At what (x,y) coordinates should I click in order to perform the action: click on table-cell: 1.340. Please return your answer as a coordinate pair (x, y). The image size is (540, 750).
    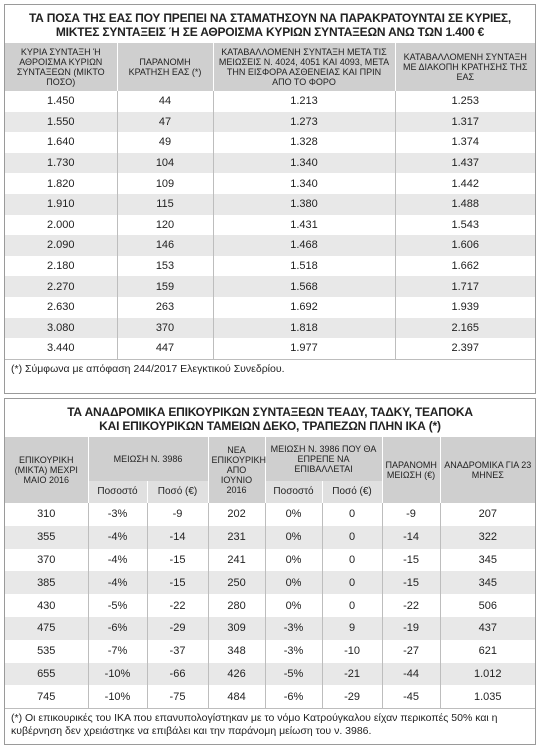
    Looking at the image, I should click on (303, 163).